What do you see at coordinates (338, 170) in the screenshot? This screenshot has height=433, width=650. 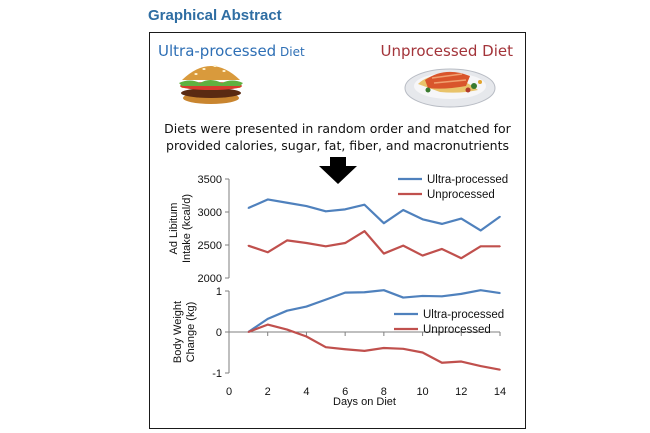 I see `down-arrow-icon` at bounding box center [338, 170].